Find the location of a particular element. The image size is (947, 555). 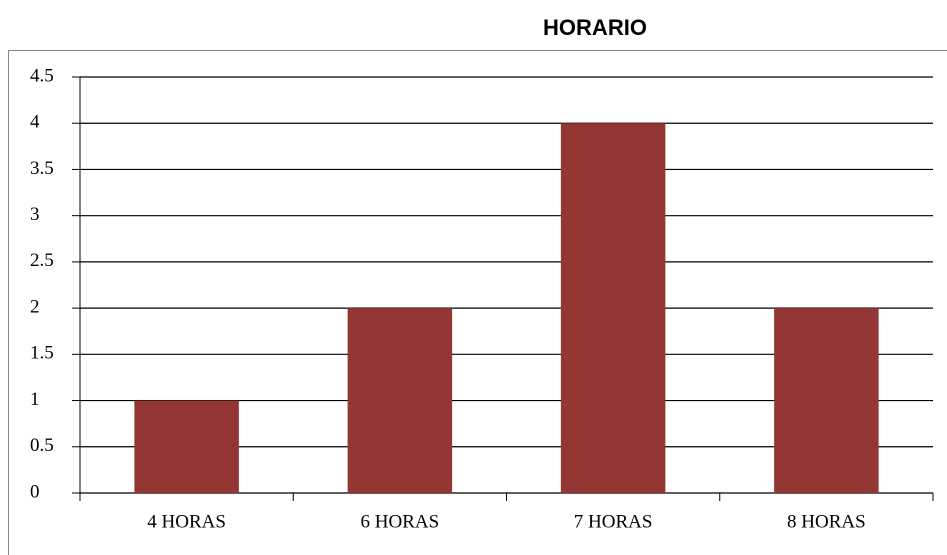

y-tick-label: 0 is located at coordinates (35, 491).